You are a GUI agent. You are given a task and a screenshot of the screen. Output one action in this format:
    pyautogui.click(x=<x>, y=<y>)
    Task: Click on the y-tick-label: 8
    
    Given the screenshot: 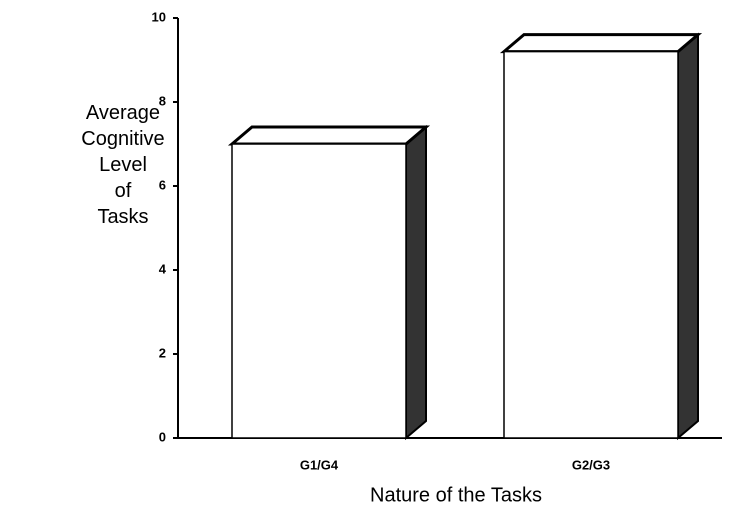 What is the action you would take?
    pyautogui.click(x=162, y=100)
    